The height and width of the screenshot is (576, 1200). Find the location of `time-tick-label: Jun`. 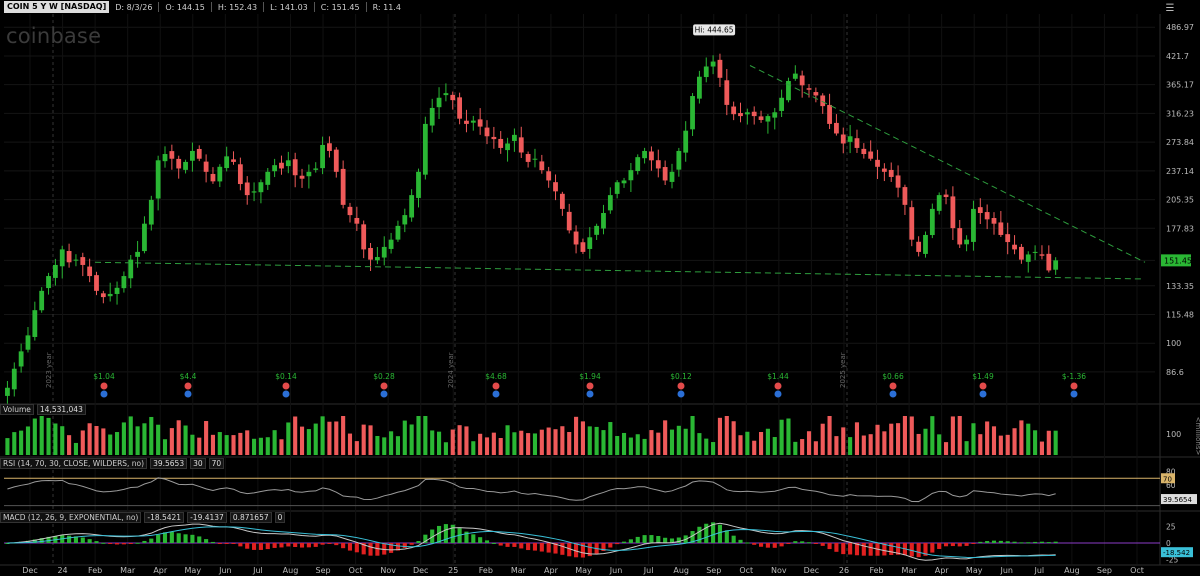

time-tick-label: Jun is located at coordinates (225, 570).